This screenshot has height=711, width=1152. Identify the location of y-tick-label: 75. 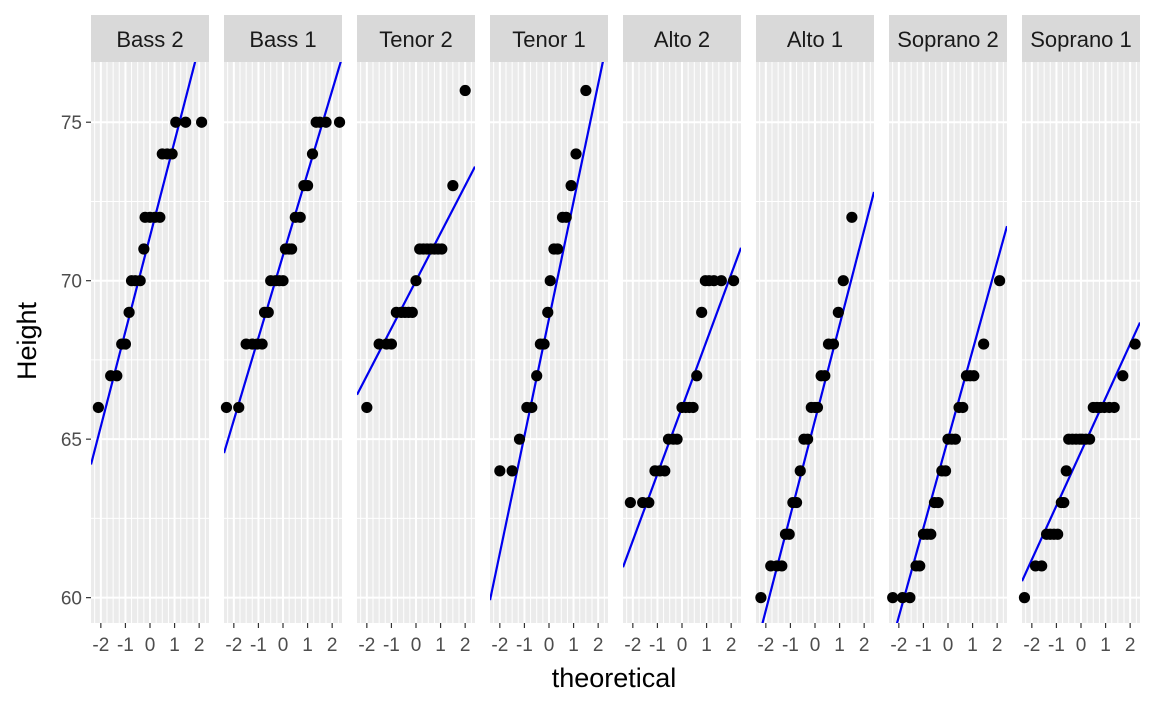
(71, 123).